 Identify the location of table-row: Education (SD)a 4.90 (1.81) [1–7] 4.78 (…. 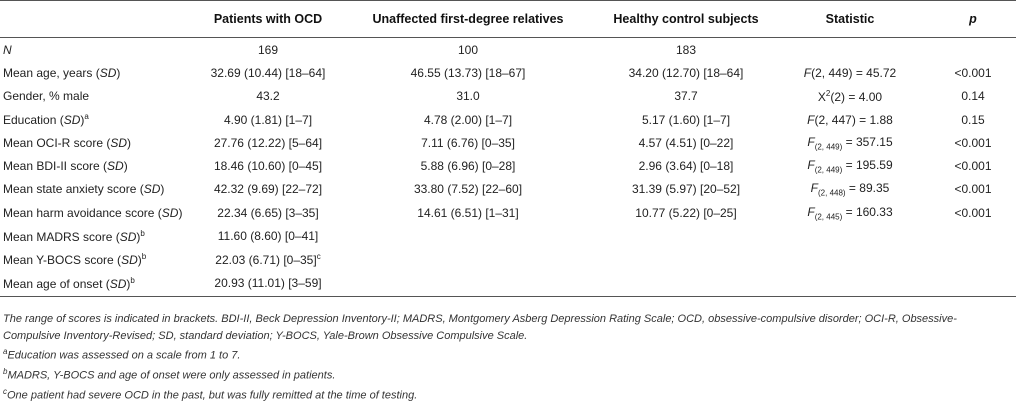
(508, 119).